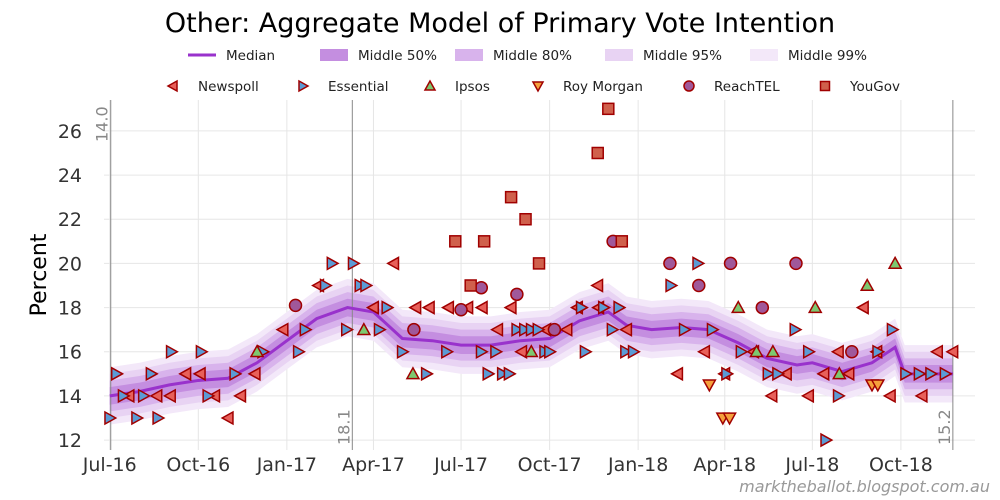 The width and height of the screenshot is (1000, 500). I want to click on legend-marker-essential, so click(304, 86).